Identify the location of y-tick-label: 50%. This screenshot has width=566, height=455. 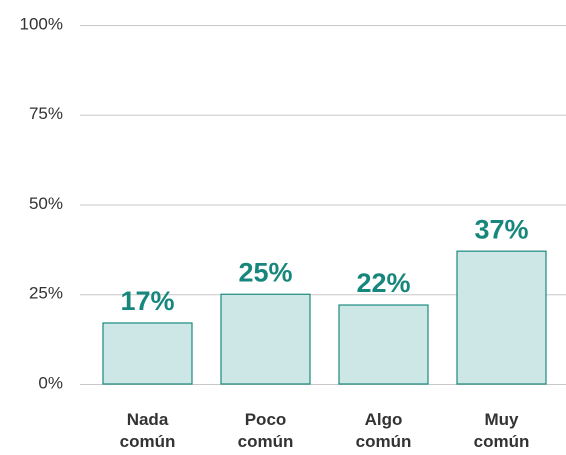
(46, 203).